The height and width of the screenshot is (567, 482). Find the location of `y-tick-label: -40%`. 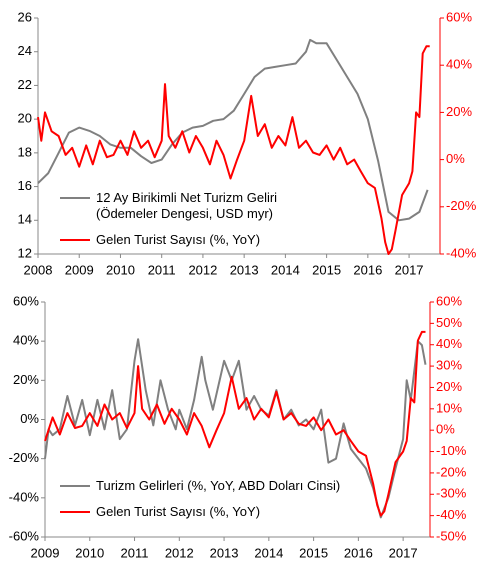

y-tick-label: -40% is located at coordinates (24, 496).